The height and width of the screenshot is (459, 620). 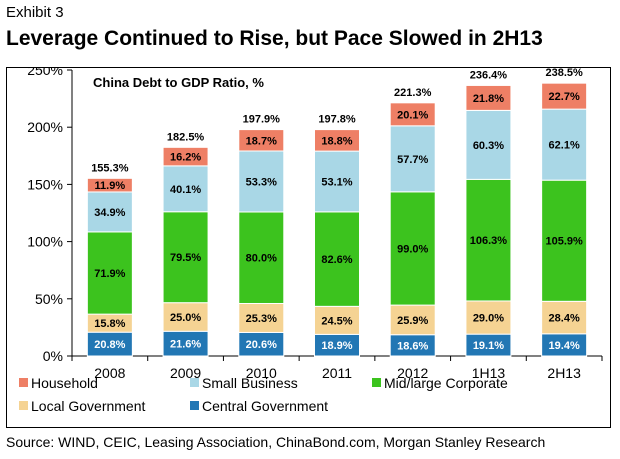 What do you see at coordinates (45, 127) in the screenshot?
I see `y-tick-label: 200%` at bounding box center [45, 127].